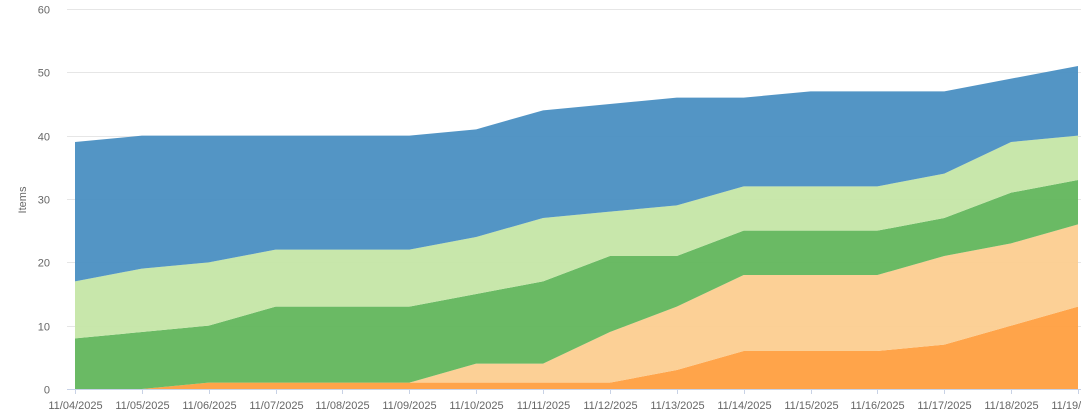  What do you see at coordinates (47, 391) in the screenshot?
I see `y-tick-label: 0` at bounding box center [47, 391].